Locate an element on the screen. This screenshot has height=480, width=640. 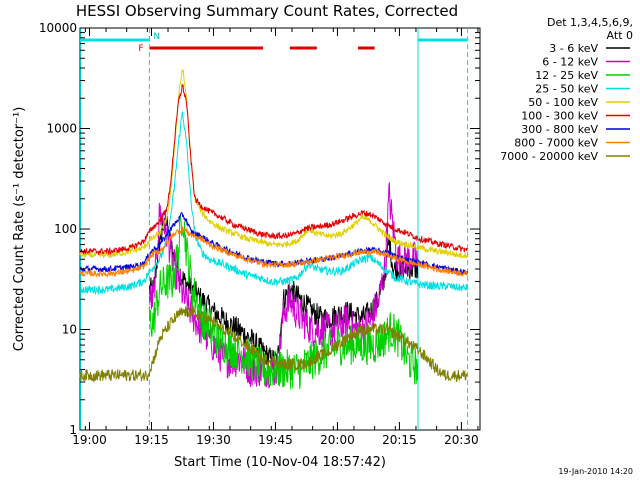
legend-header-line-1: Det 1,3,4,5,6,9, is located at coordinates (590, 22).